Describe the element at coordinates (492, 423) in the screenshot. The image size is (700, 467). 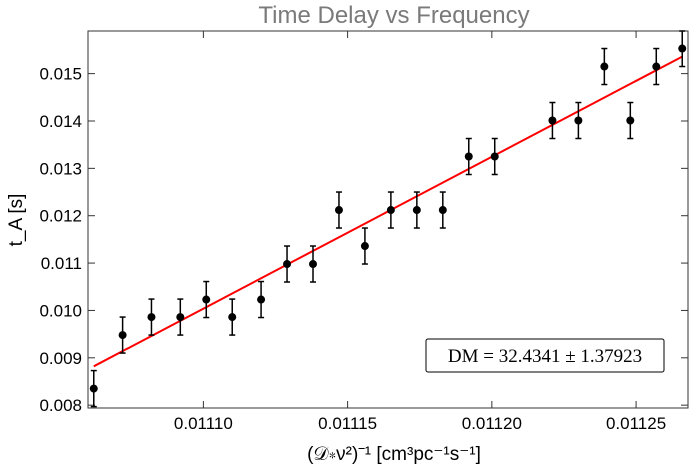
I see `x-tick-label: 0.01120` at that location.